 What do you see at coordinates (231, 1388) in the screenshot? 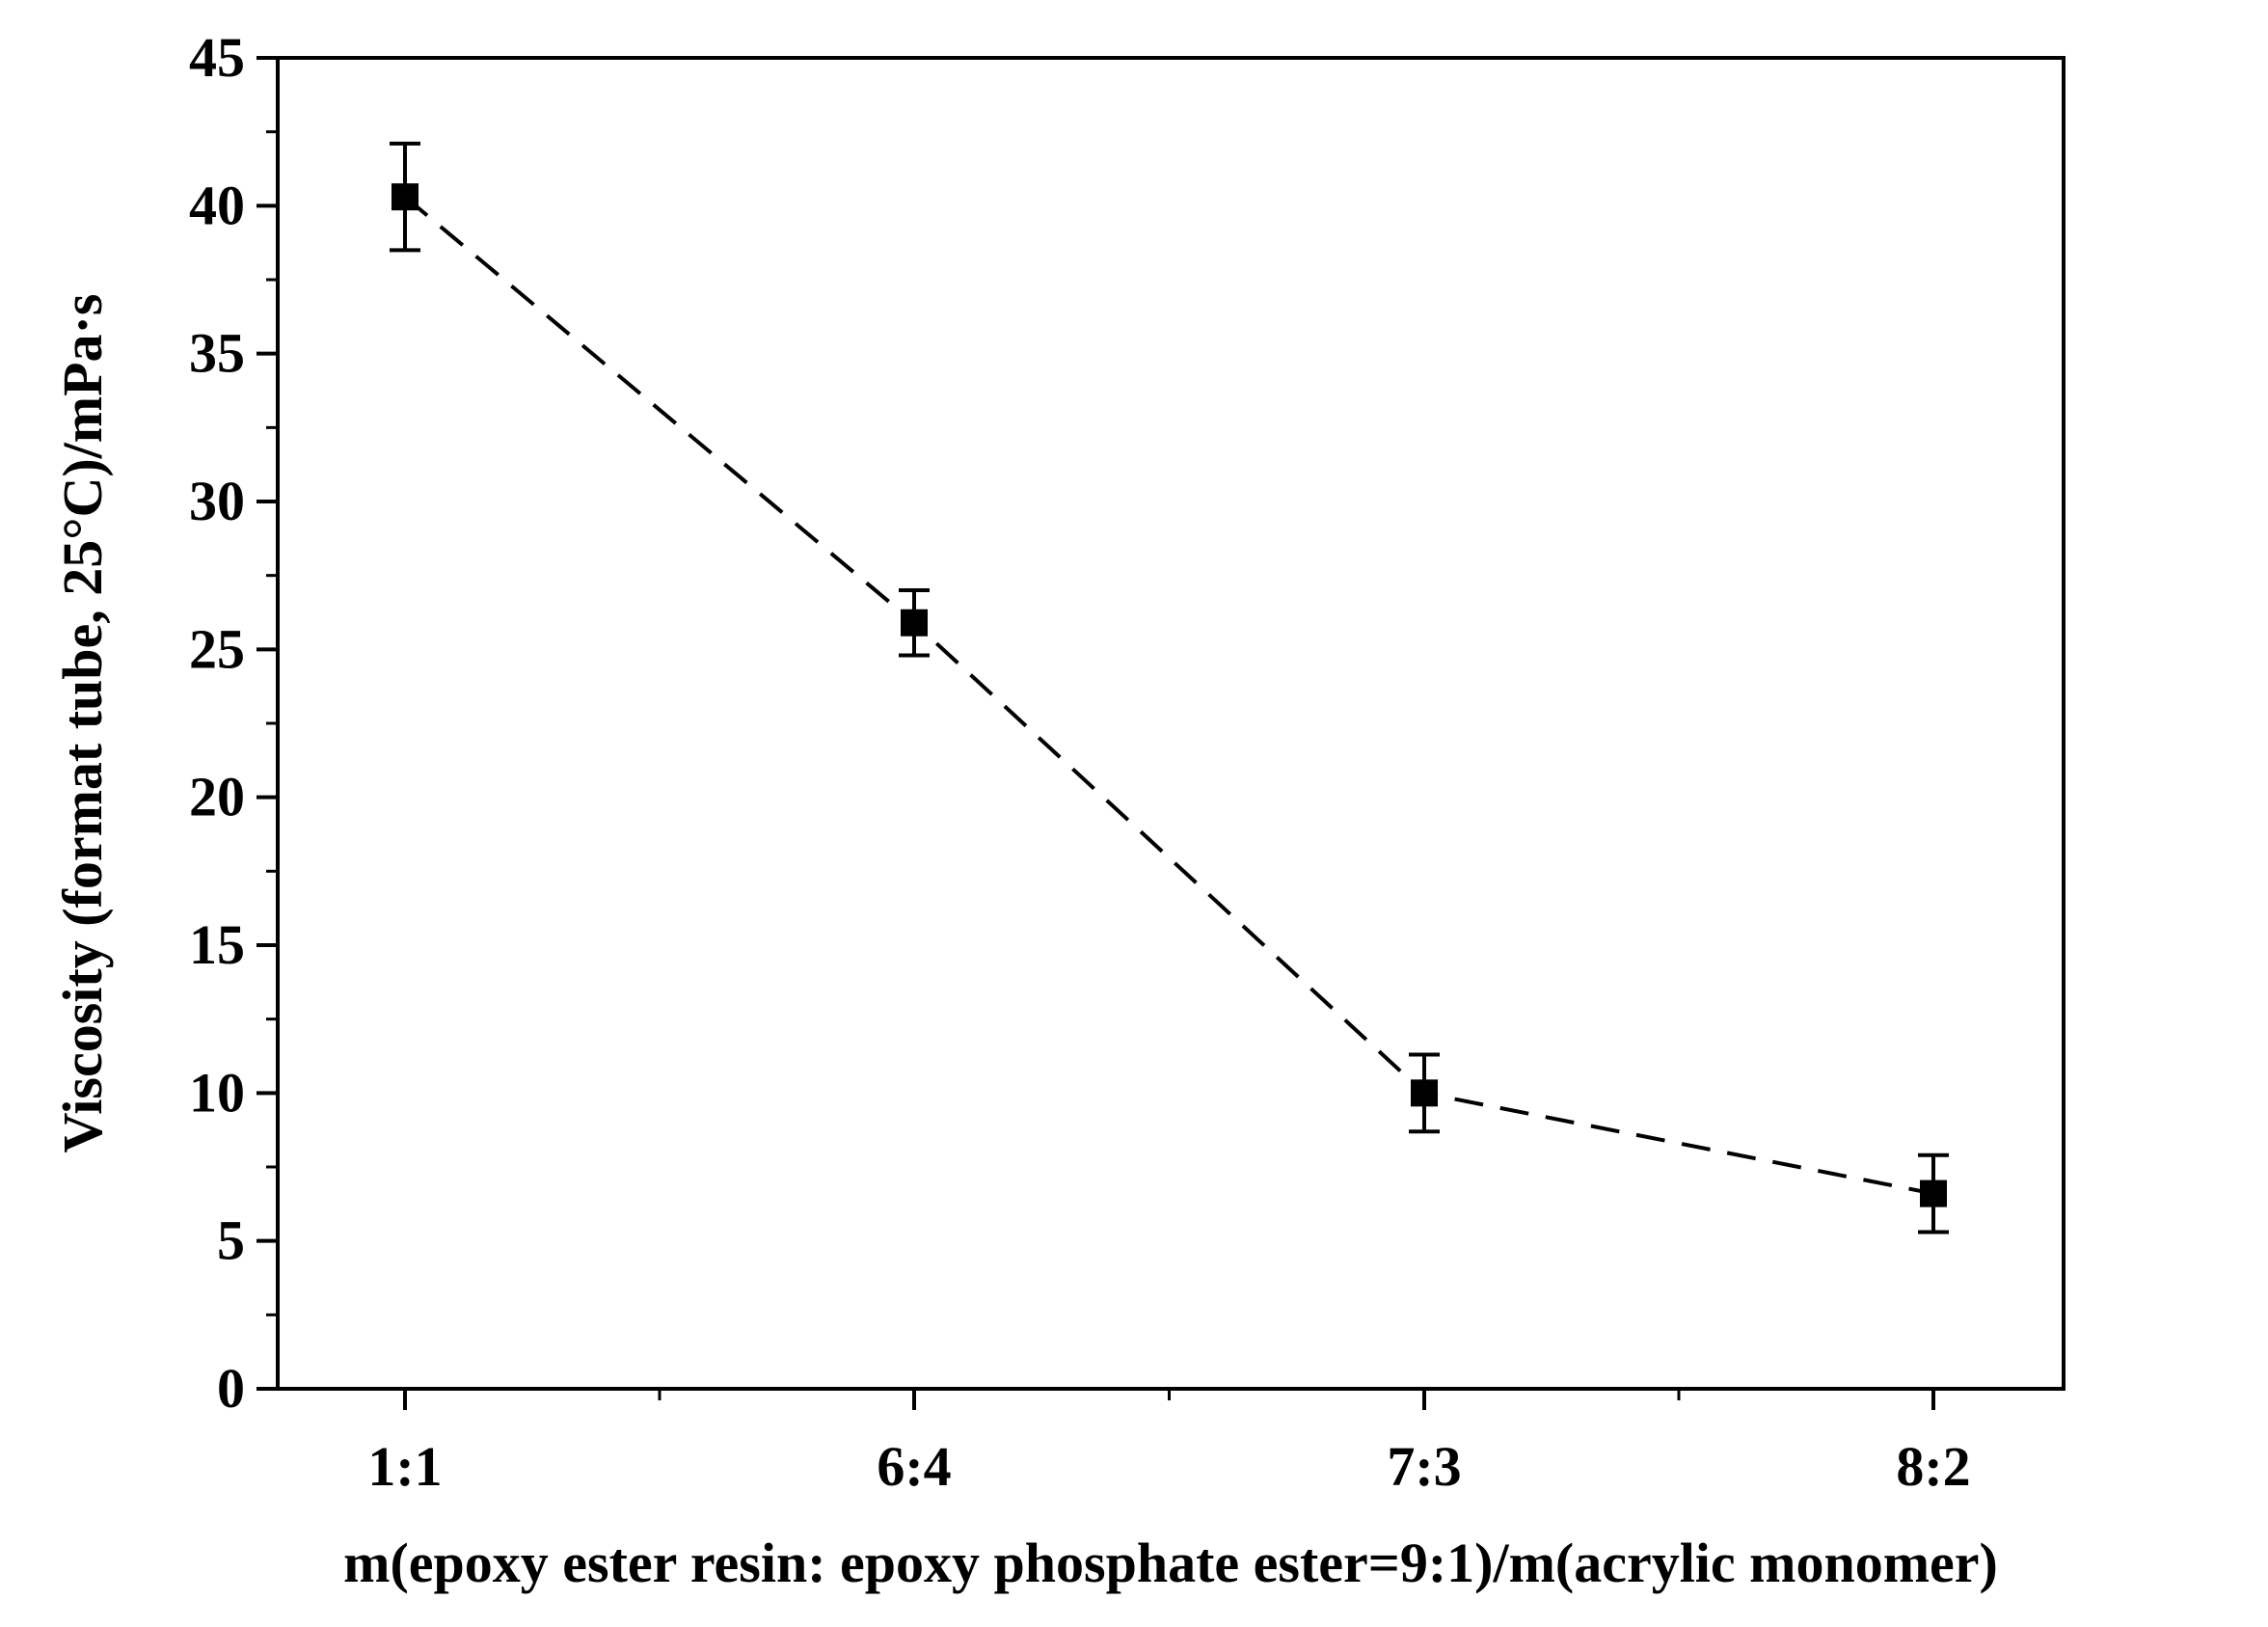
I see `y-tick-label: 0` at bounding box center [231, 1388].